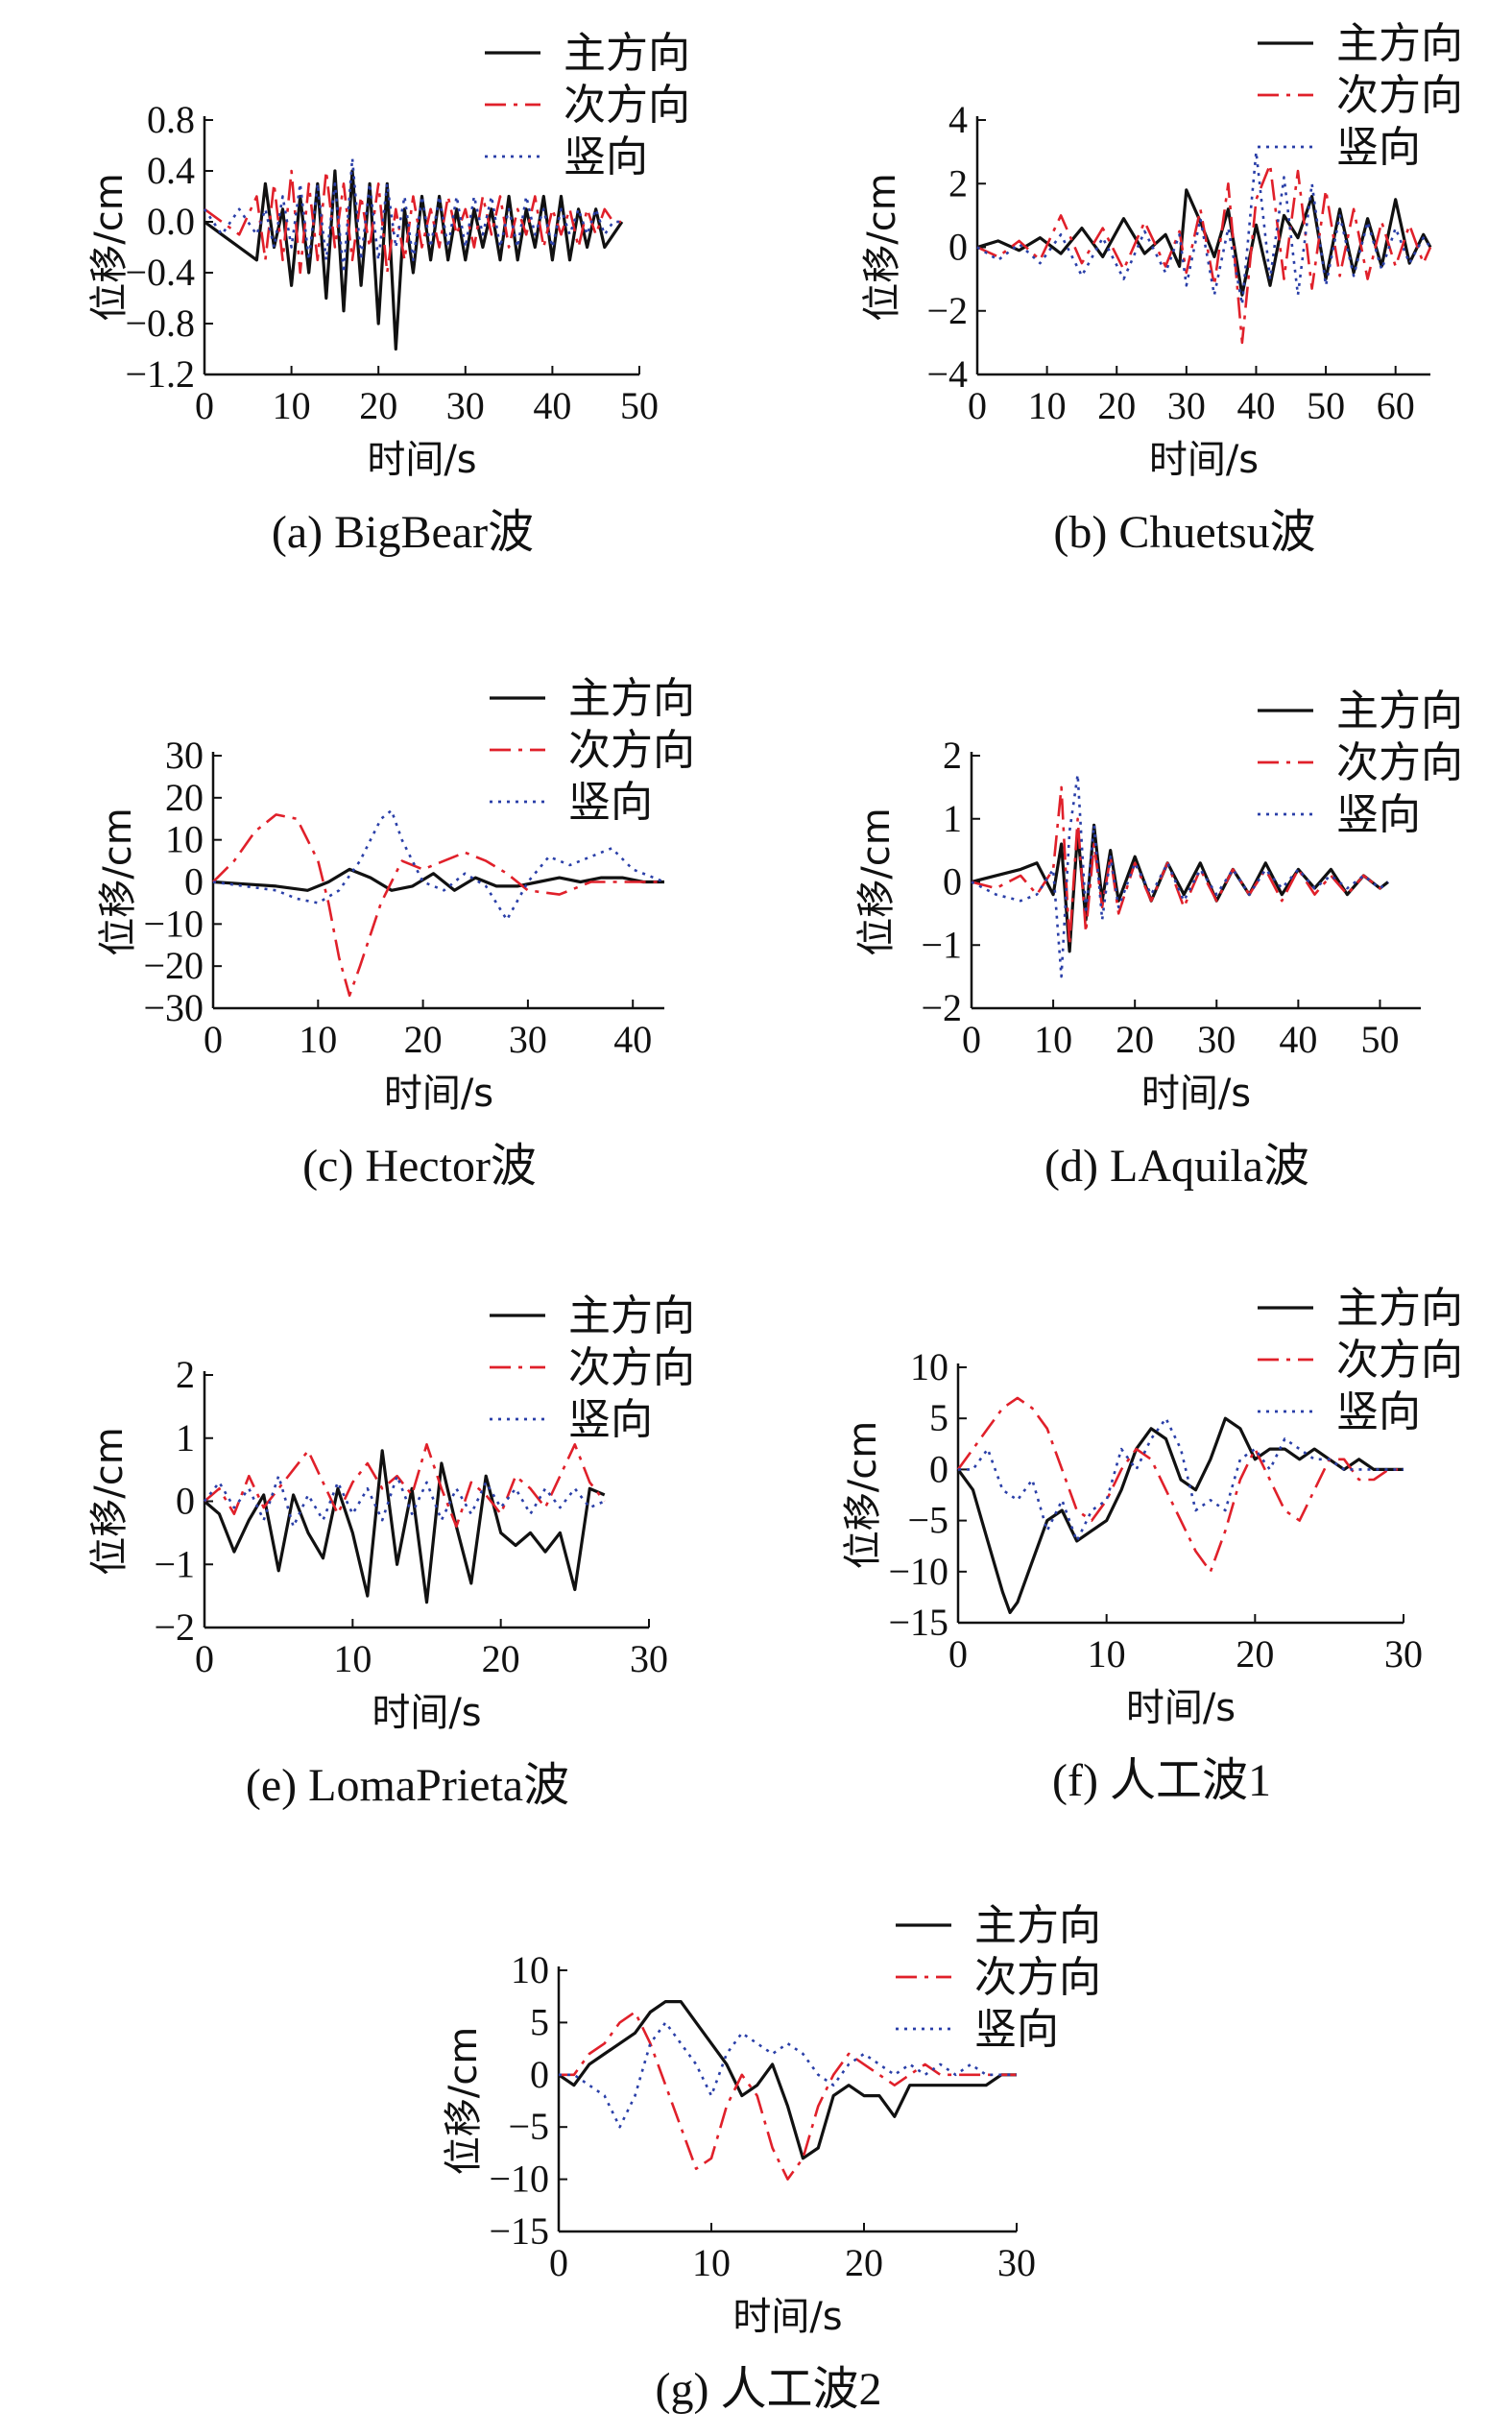 This screenshot has width=1512, height=2436. What do you see at coordinates (171, 170) in the screenshot?
I see `y-tick-label: 0.4` at bounding box center [171, 170].